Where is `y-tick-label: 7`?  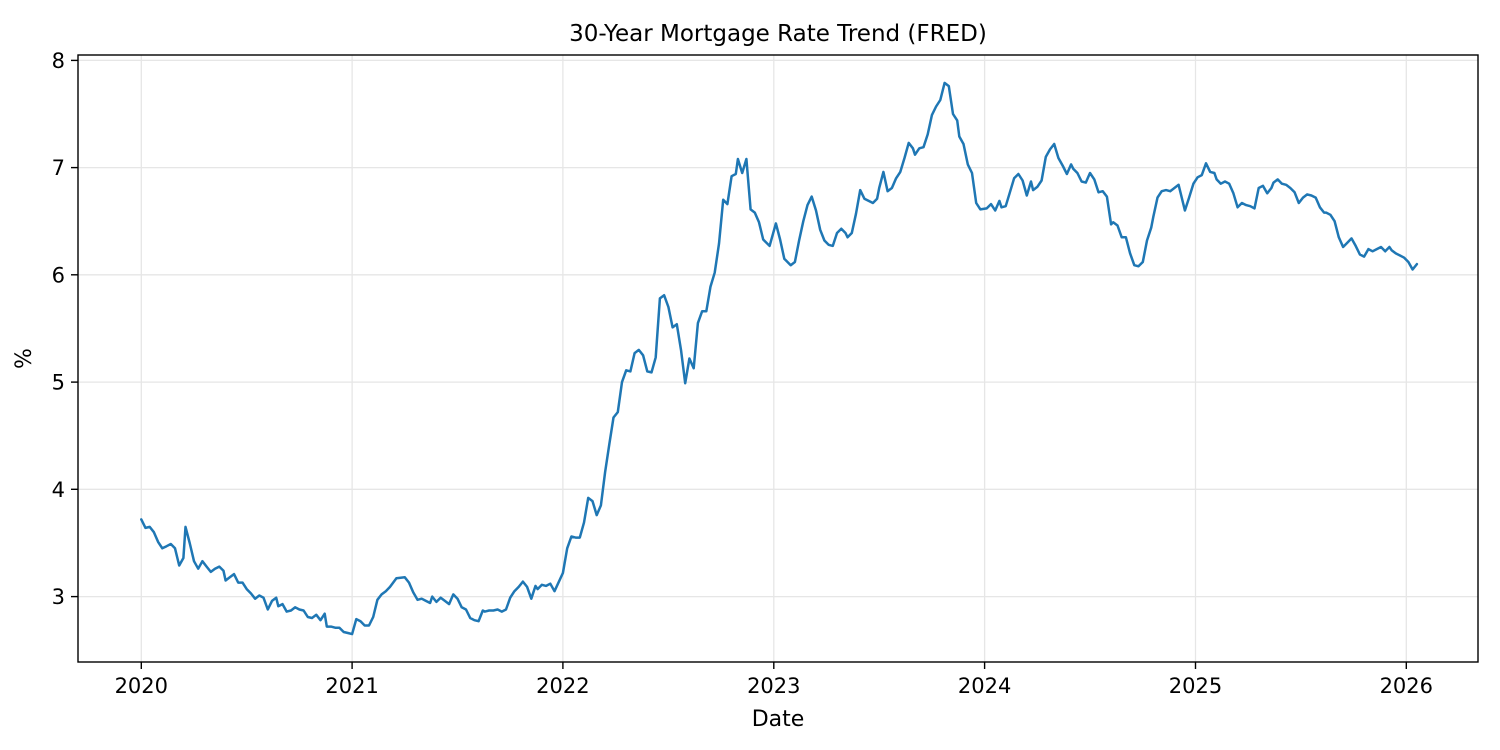
y-tick-label: 7 is located at coordinates (58, 168).